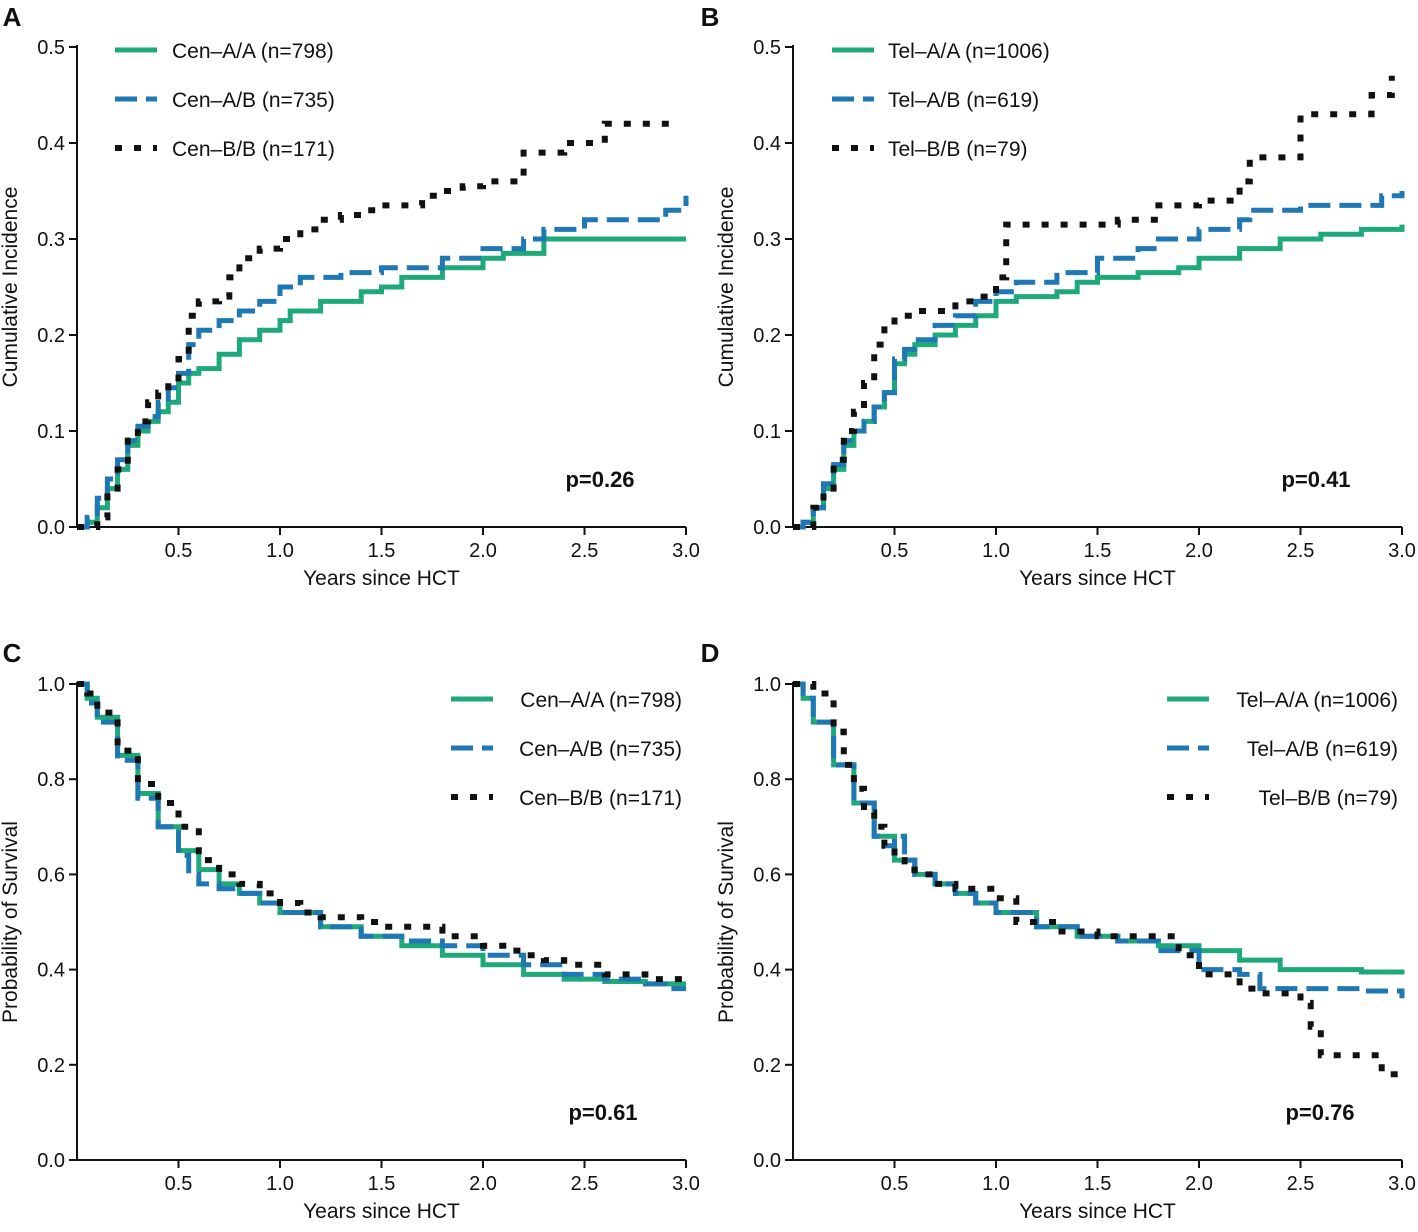  I want to click on p-value-annotation: p=0.26, so click(599, 479).